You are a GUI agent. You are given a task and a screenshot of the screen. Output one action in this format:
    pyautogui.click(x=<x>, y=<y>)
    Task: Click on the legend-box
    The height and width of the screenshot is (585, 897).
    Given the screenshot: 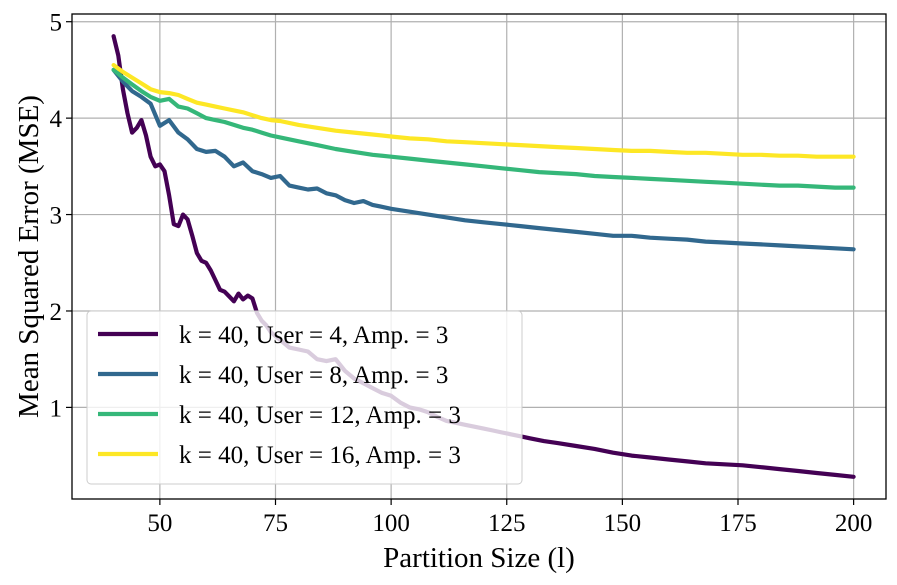 What is the action you would take?
    pyautogui.click(x=304, y=397)
    